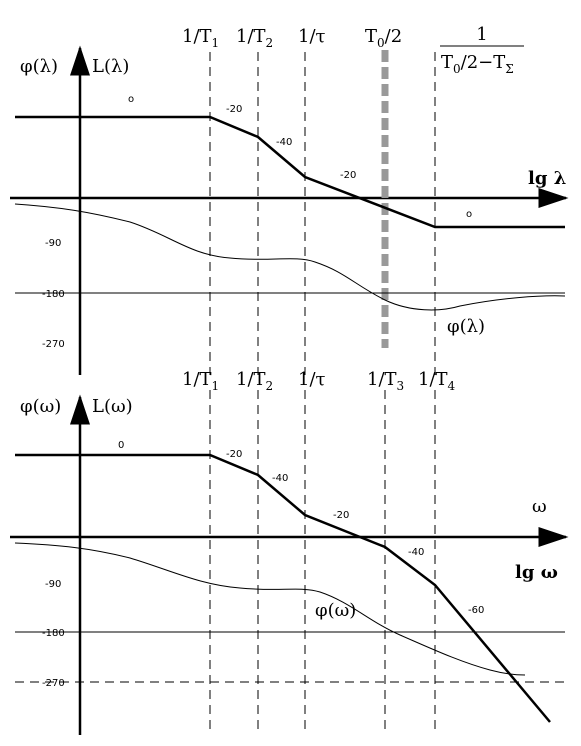  What do you see at coordinates (539, 506) in the screenshot?
I see `omega-label: ω` at bounding box center [539, 506].